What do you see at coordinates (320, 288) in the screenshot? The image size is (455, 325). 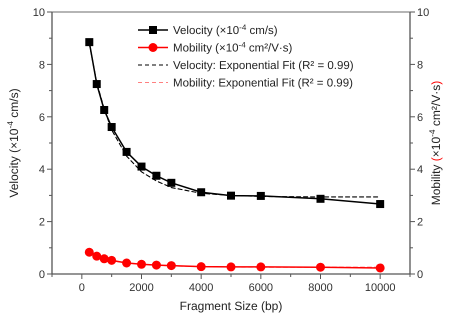 I see `x-tick-label: 8000` at bounding box center [320, 288].